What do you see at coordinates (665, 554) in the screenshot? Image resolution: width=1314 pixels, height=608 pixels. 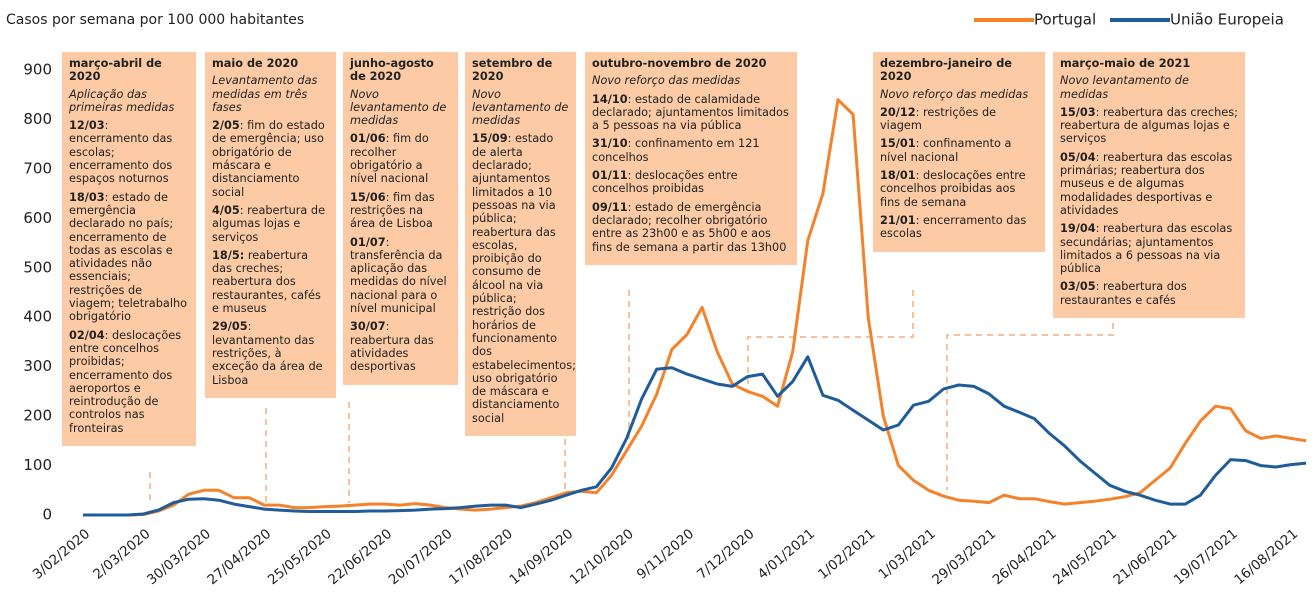 I see `x-tick-label: 9/11/2020` at bounding box center [665, 554].